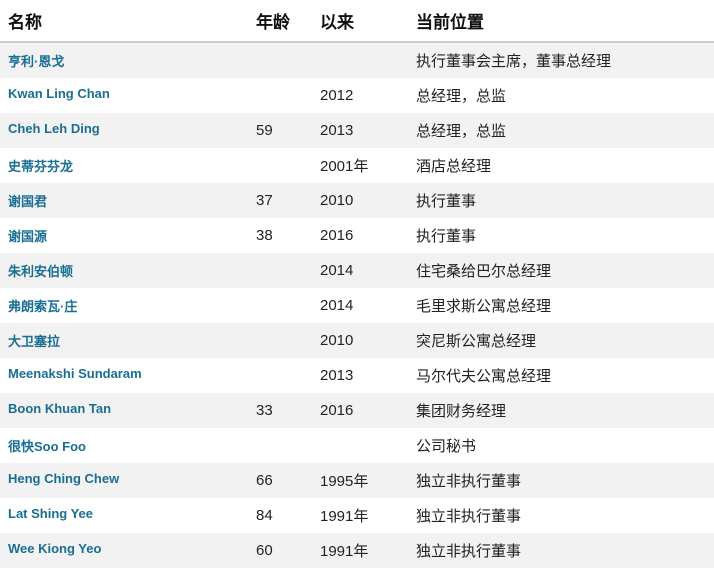 The image size is (714, 568). Describe the element at coordinates (344, 481) in the screenshot. I see `since-cell: 1995年` at that location.